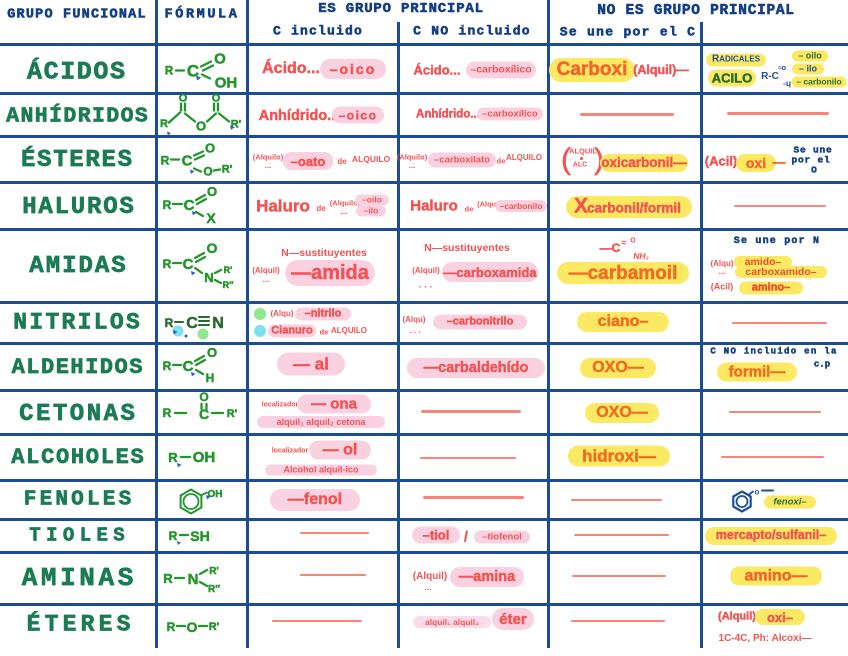 This screenshot has width=848, height=656. I want to click on svg-text: o, so click(757, 491).